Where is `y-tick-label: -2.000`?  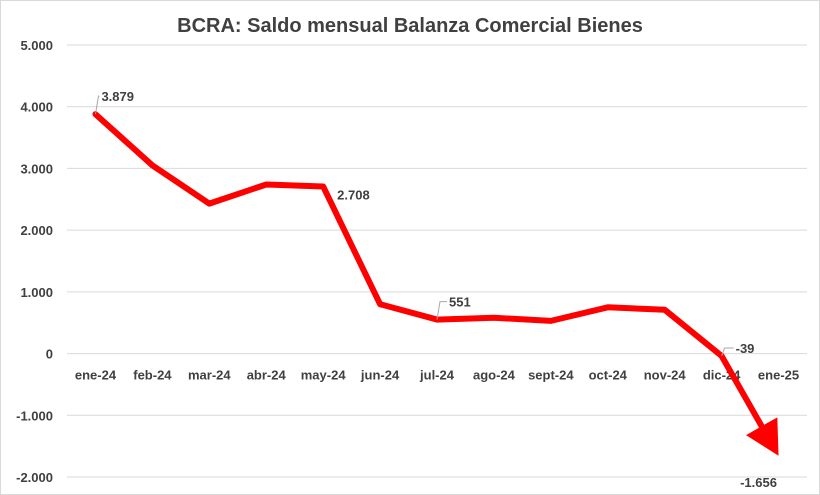
y-tick-label: -2.000 is located at coordinates (34, 477).